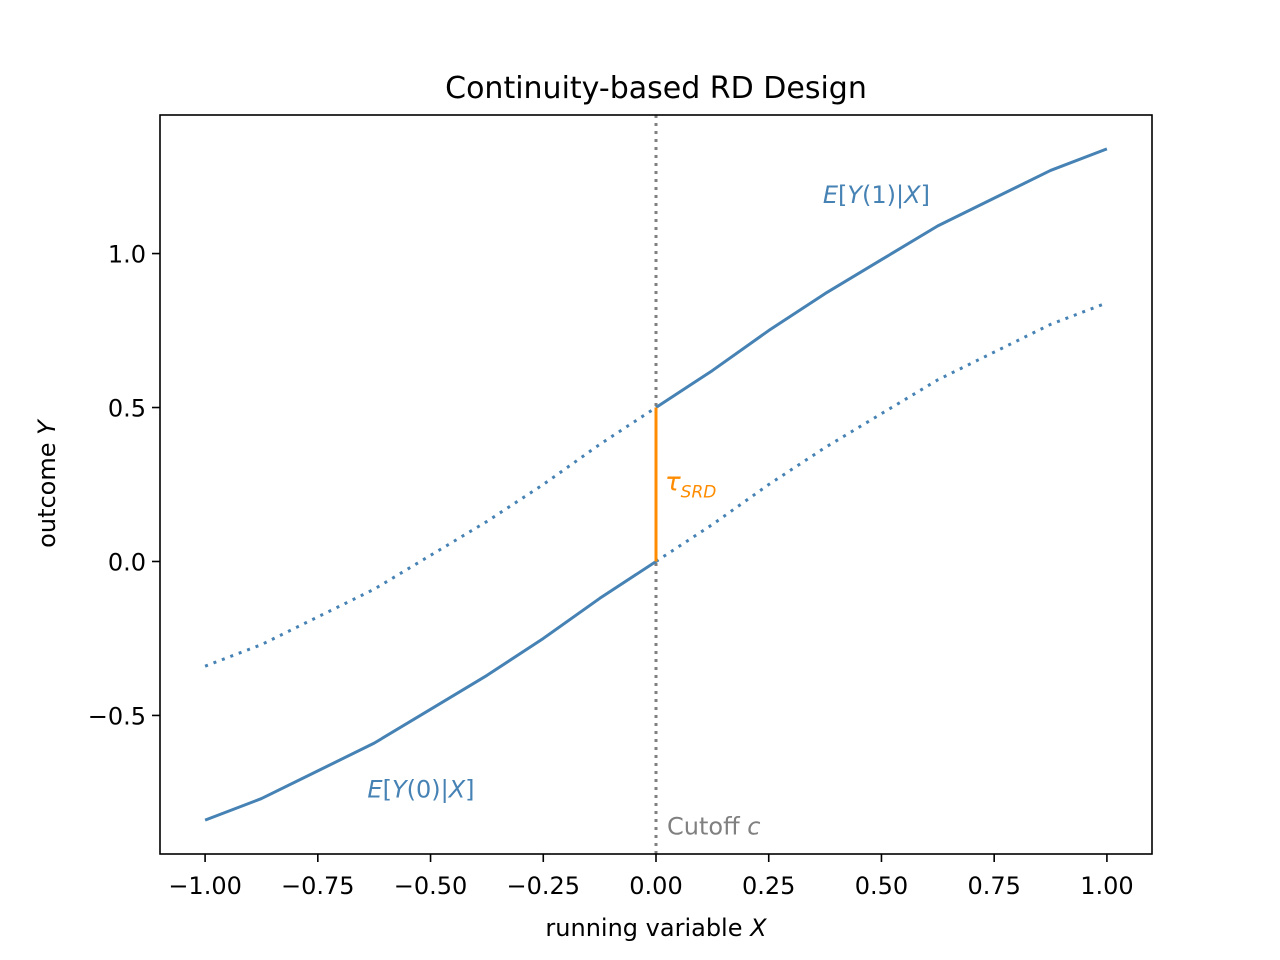 This screenshot has width=1280, height=960. What do you see at coordinates (543, 886) in the screenshot?
I see `x-tick-label: −0.25` at bounding box center [543, 886].